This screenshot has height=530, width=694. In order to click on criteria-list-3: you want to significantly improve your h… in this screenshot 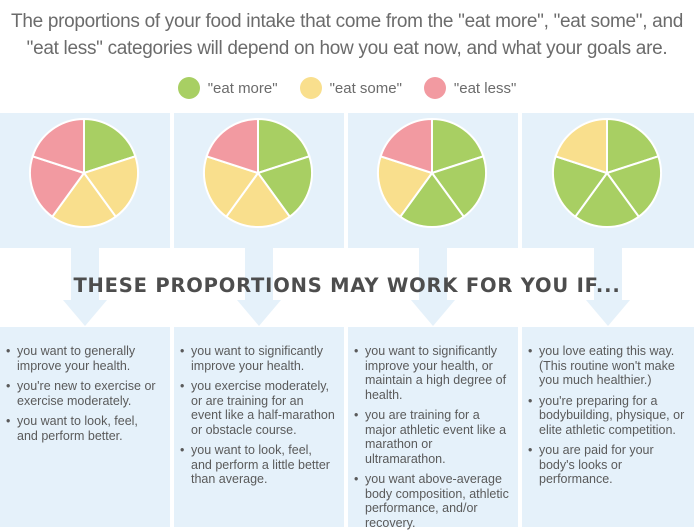, I will do `click(433, 428)`.